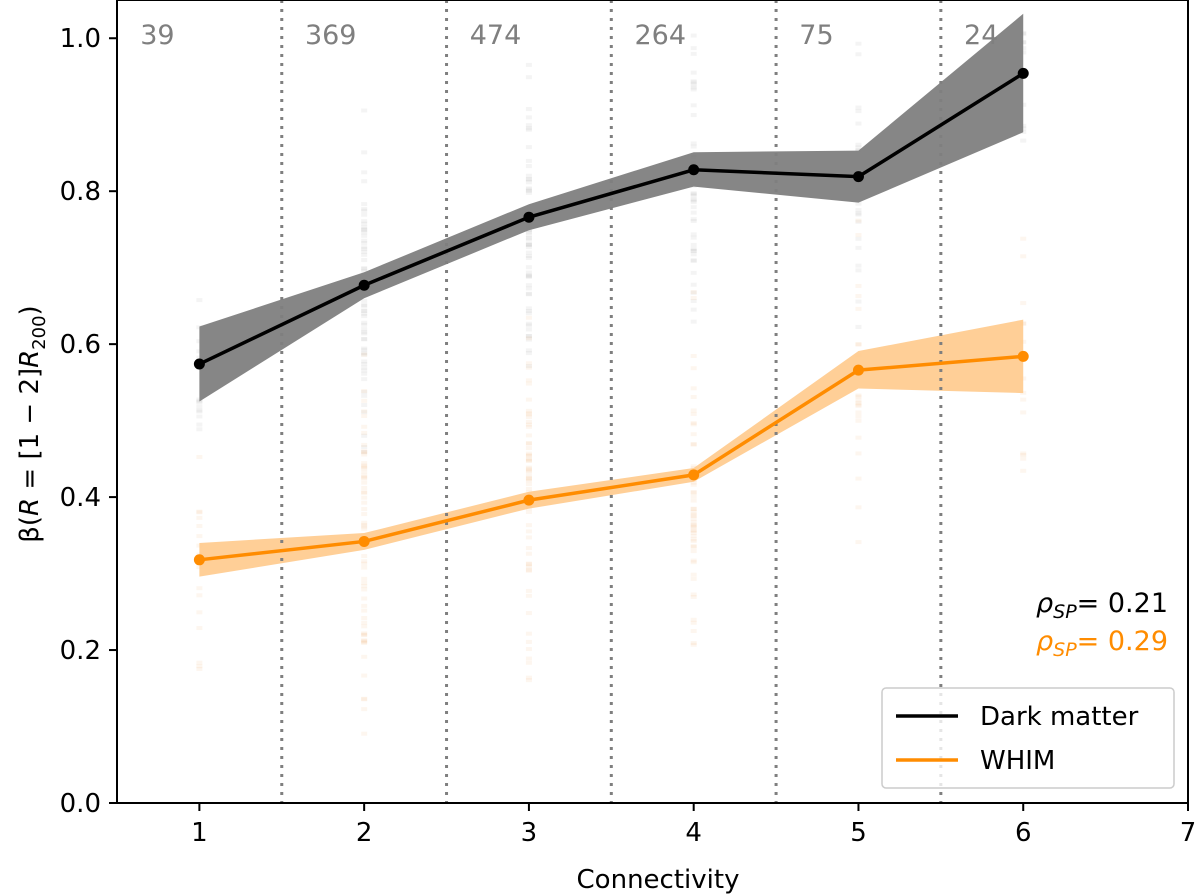 The image size is (1200, 896). I want to click on x-axis-label: Connectivity, so click(658, 880).